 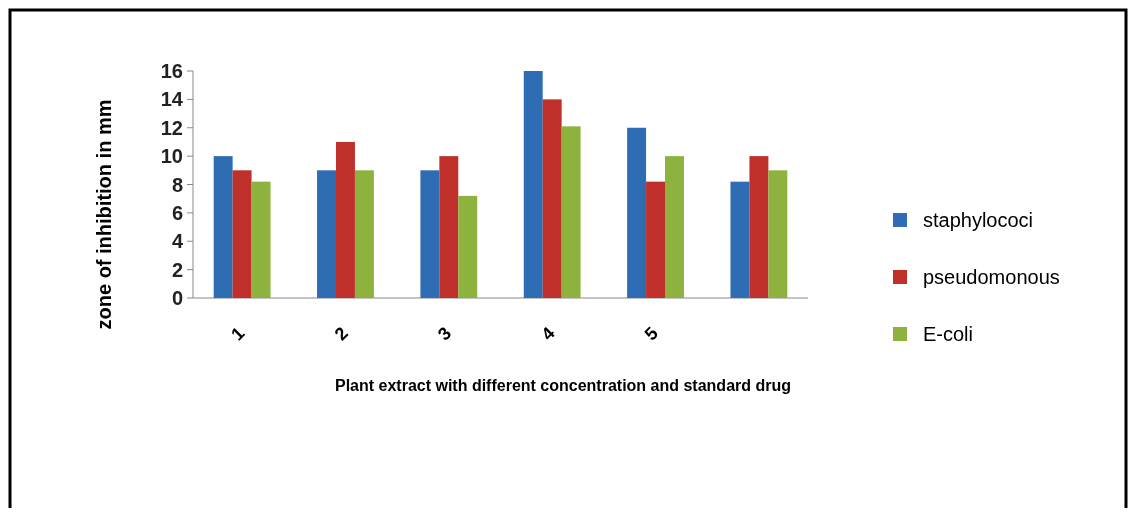 What do you see at coordinates (341, 334) in the screenshot?
I see `x-tick-label: 2` at bounding box center [341, 334].